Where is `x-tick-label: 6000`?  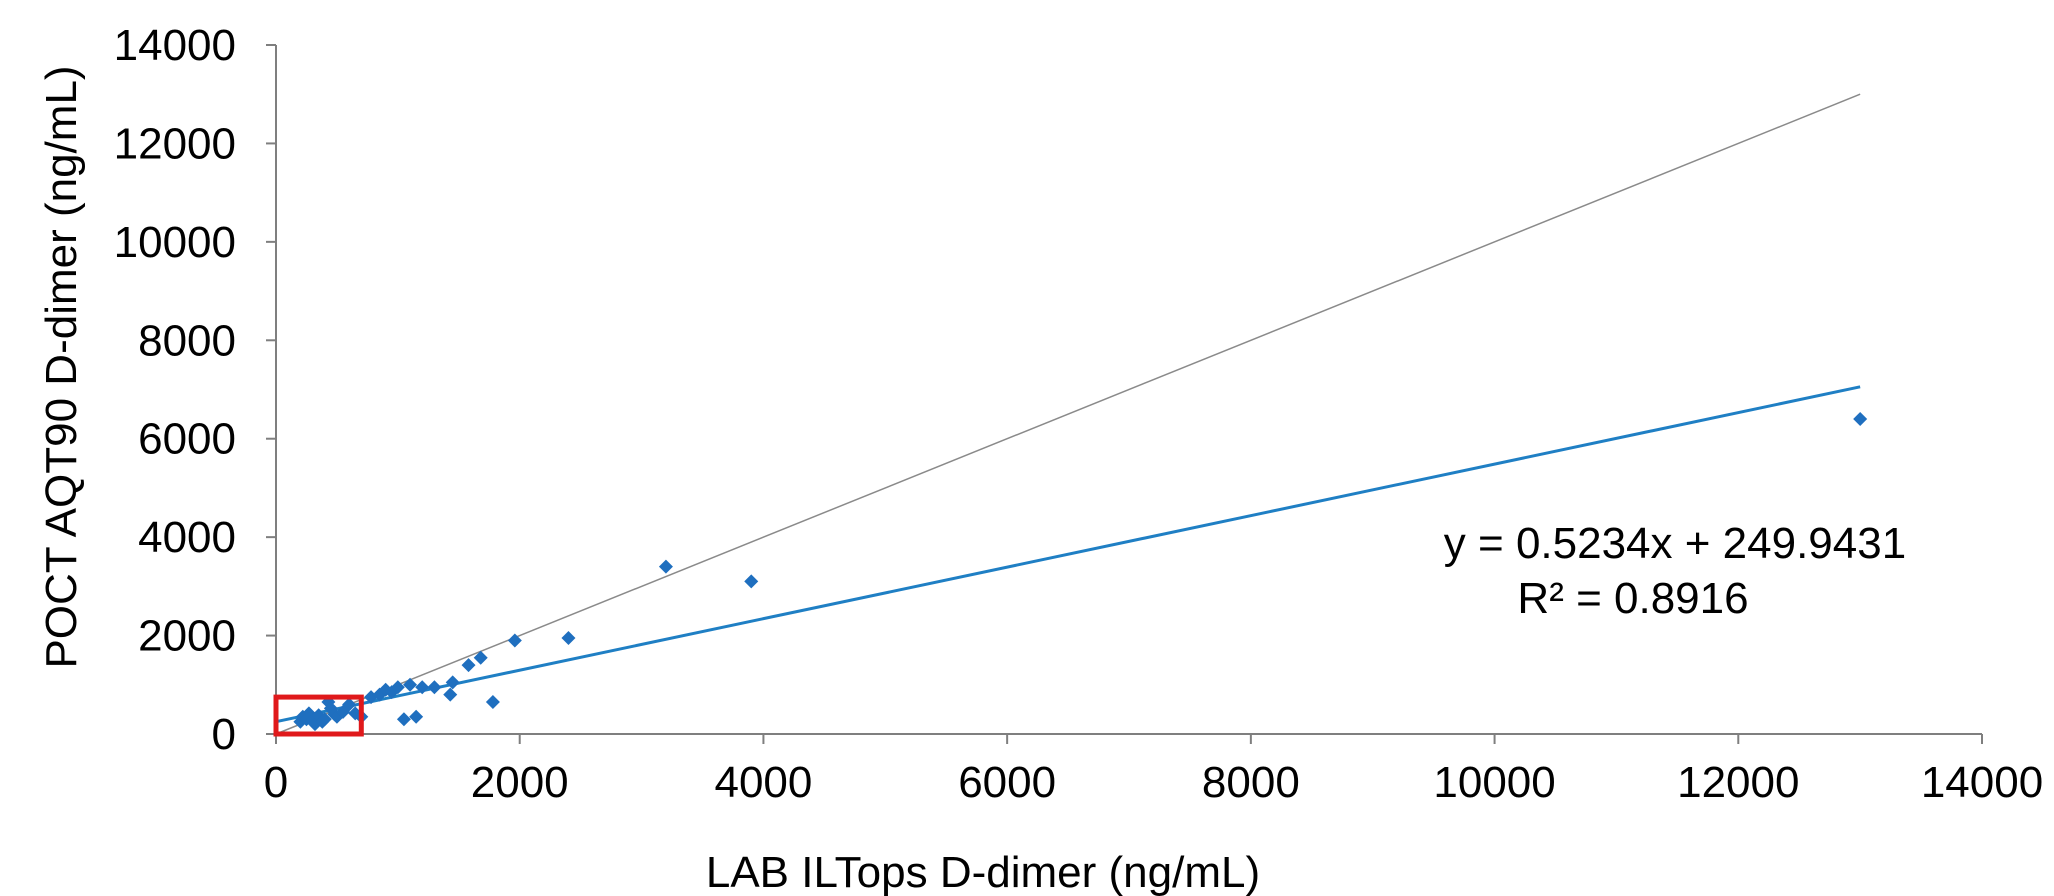
x-tick-label: 6000 is located at coordinates (1007, 782).